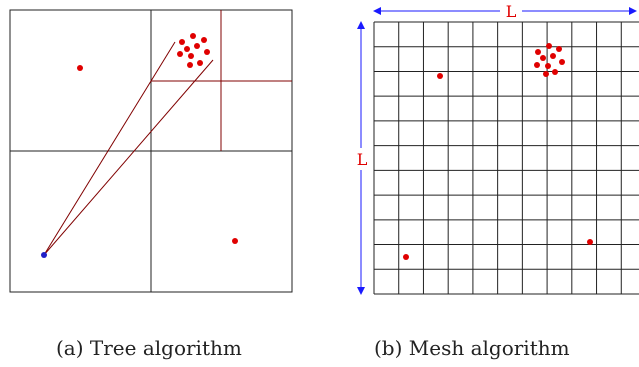 The width and height of the screenshot is (639, 367). Describe the element at coordinates (44, 255) in the screenshot. I see `source-particle` at that location.